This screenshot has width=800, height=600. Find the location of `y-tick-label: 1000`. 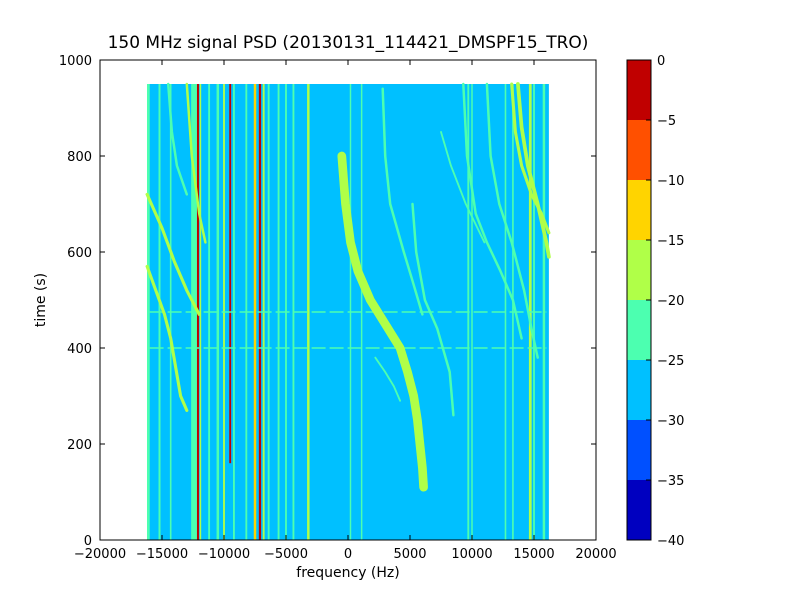

y-tick-label: 1000 is located at coordinates (75, 61).